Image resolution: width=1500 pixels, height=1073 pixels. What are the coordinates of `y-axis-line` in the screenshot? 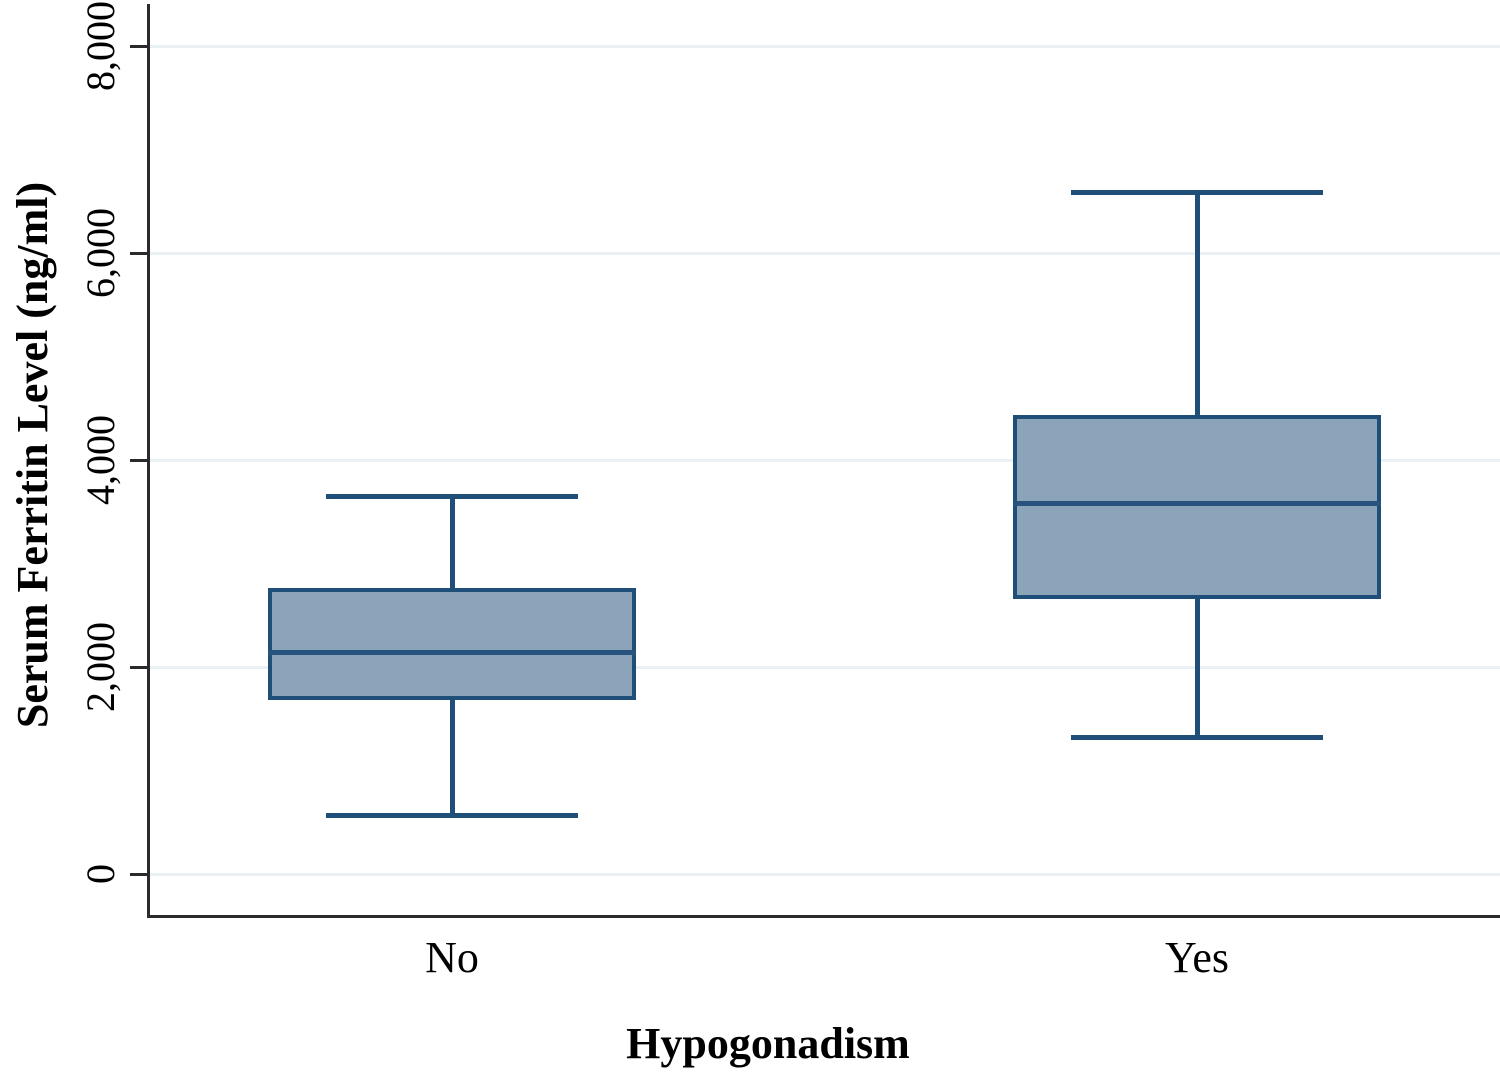 It's located at (148, 461).